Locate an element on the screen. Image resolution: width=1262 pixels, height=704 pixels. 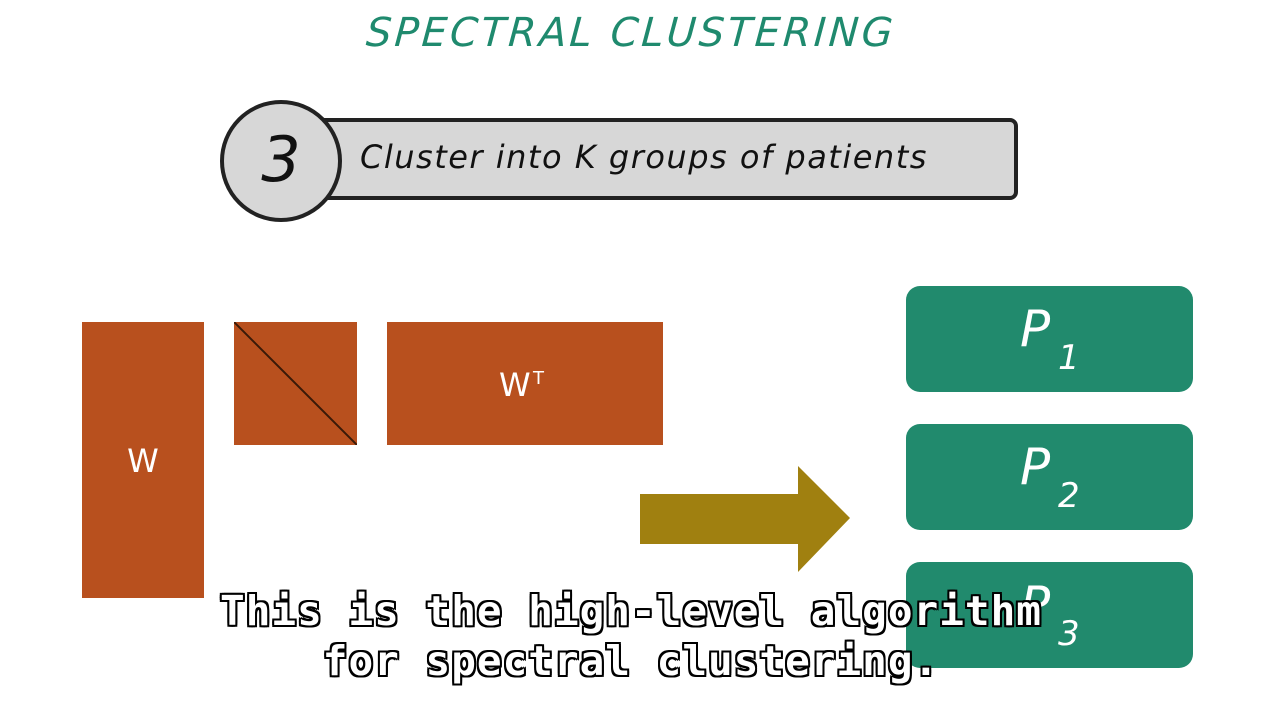
cluster-p3: P 3 is located at coordinates (1049, 615).